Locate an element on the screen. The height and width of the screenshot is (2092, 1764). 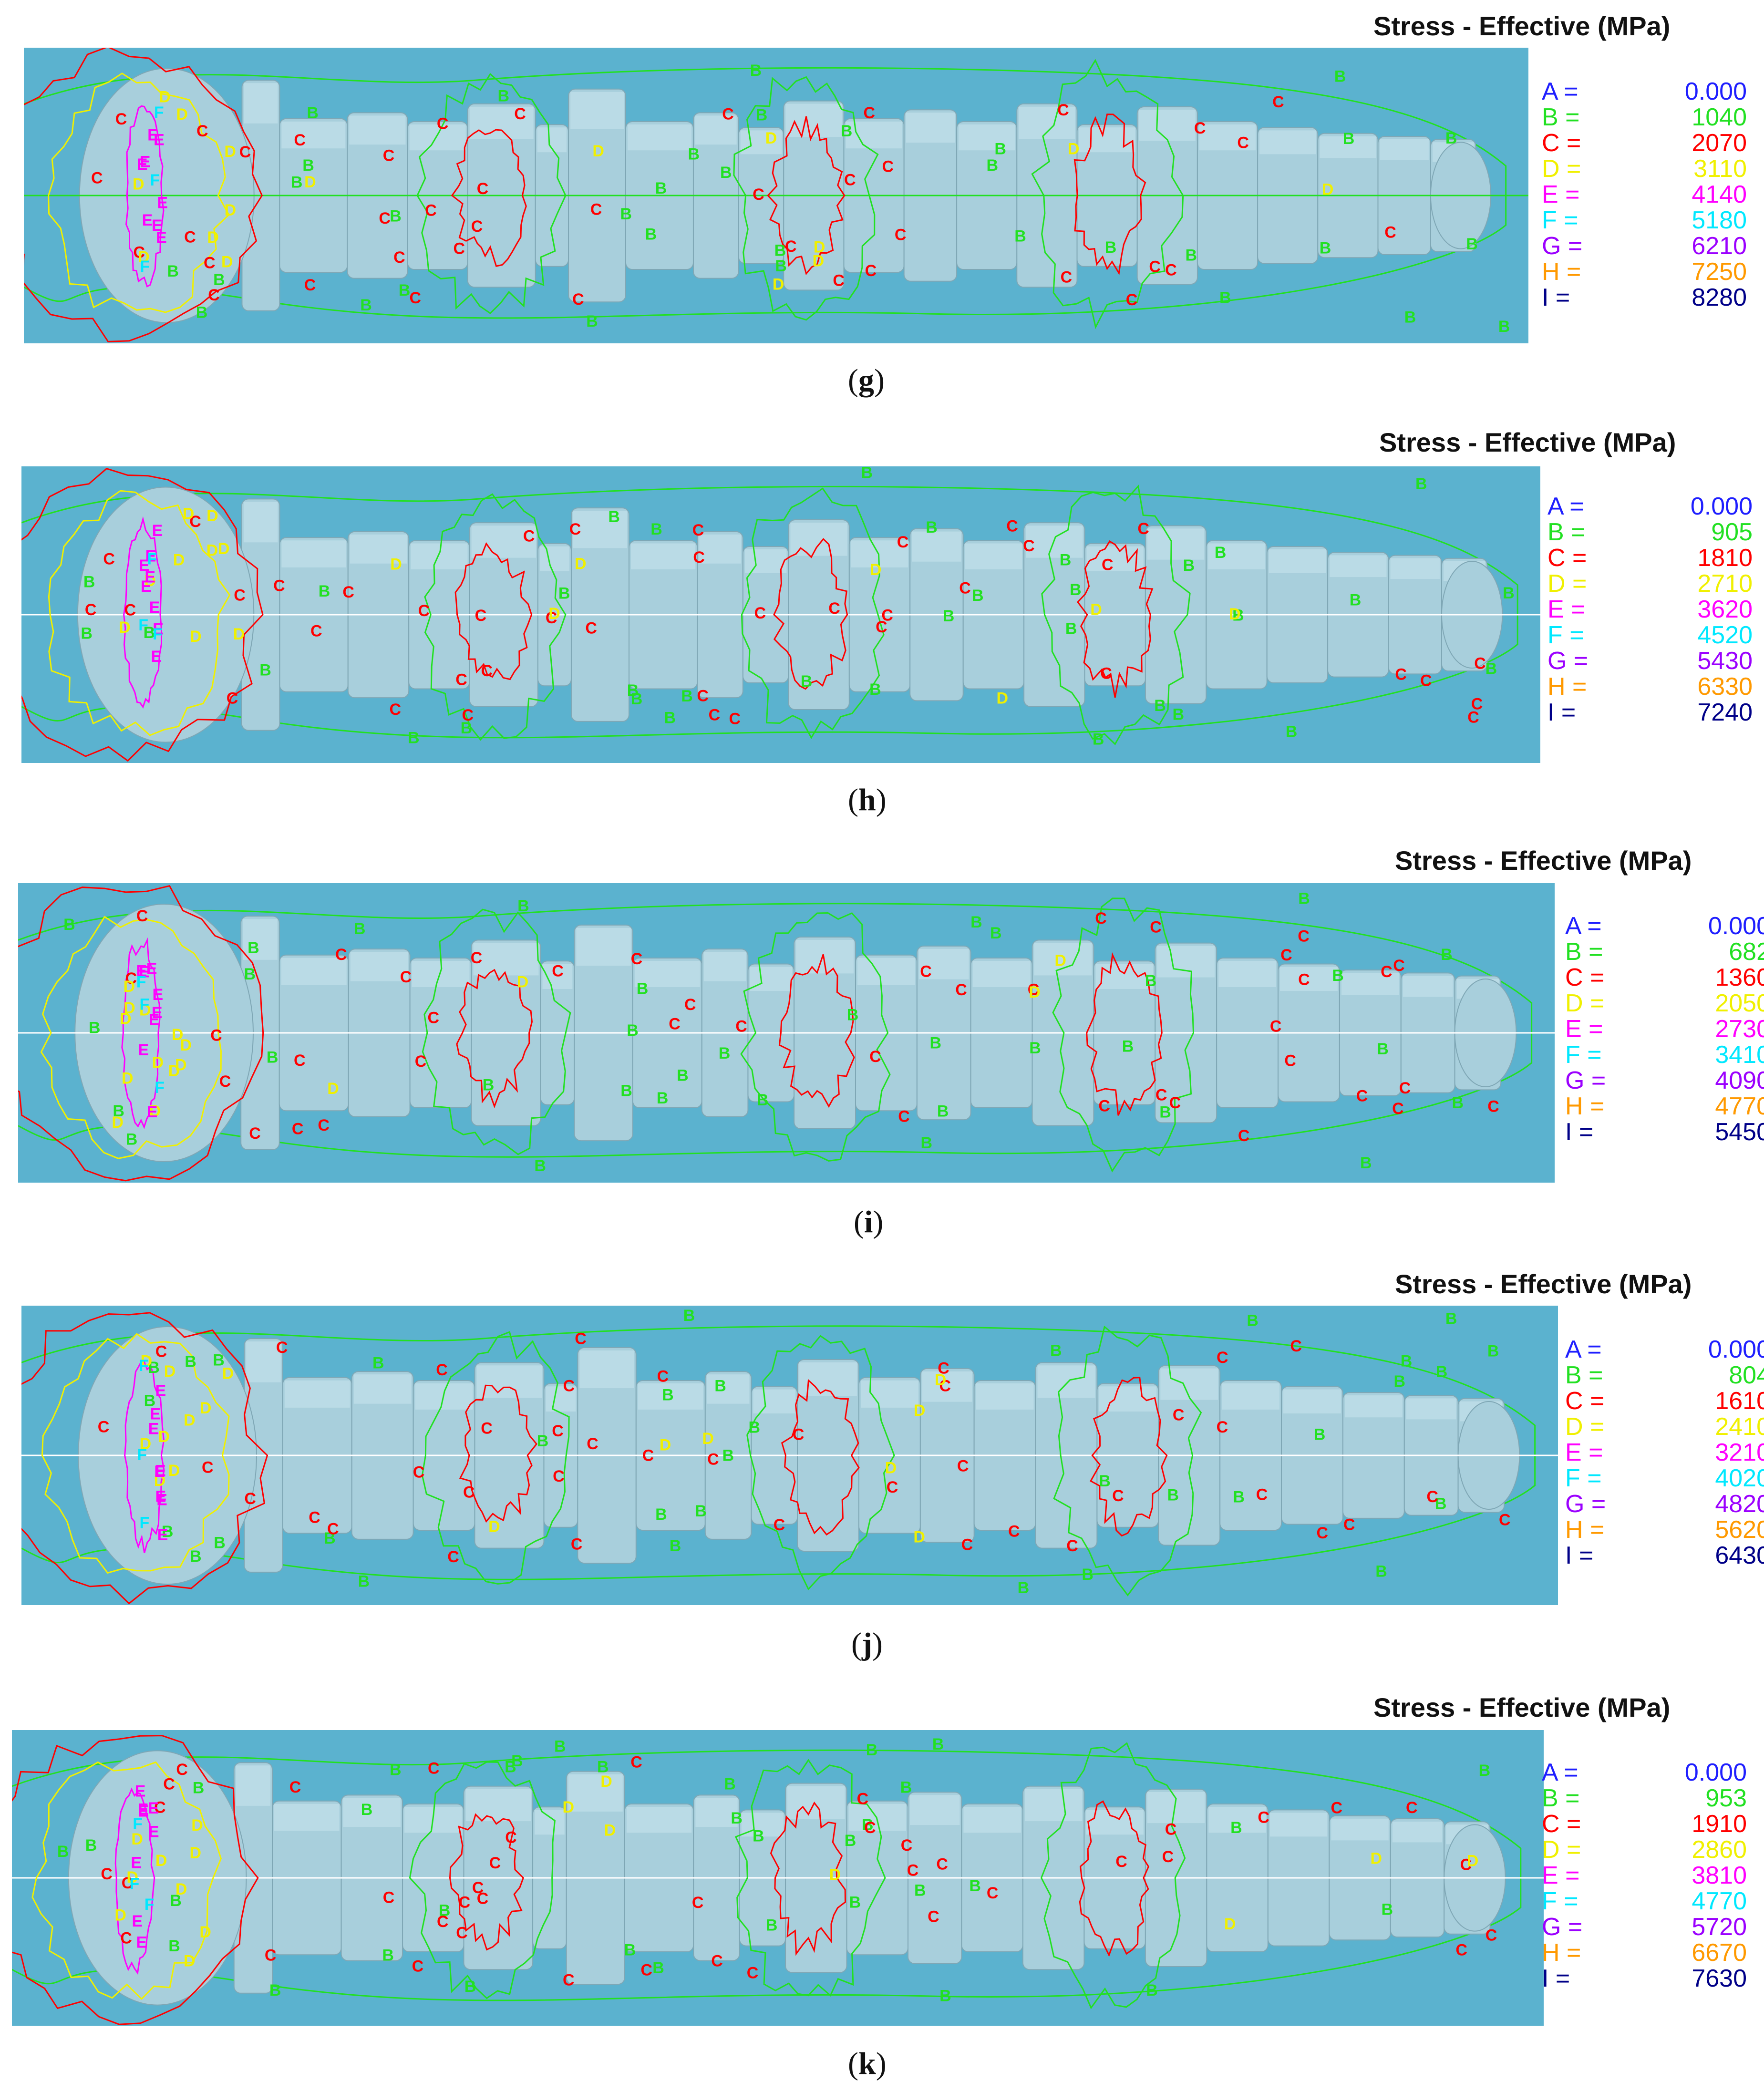
panel-caption: (j) is located at coordinates (867, 1644).